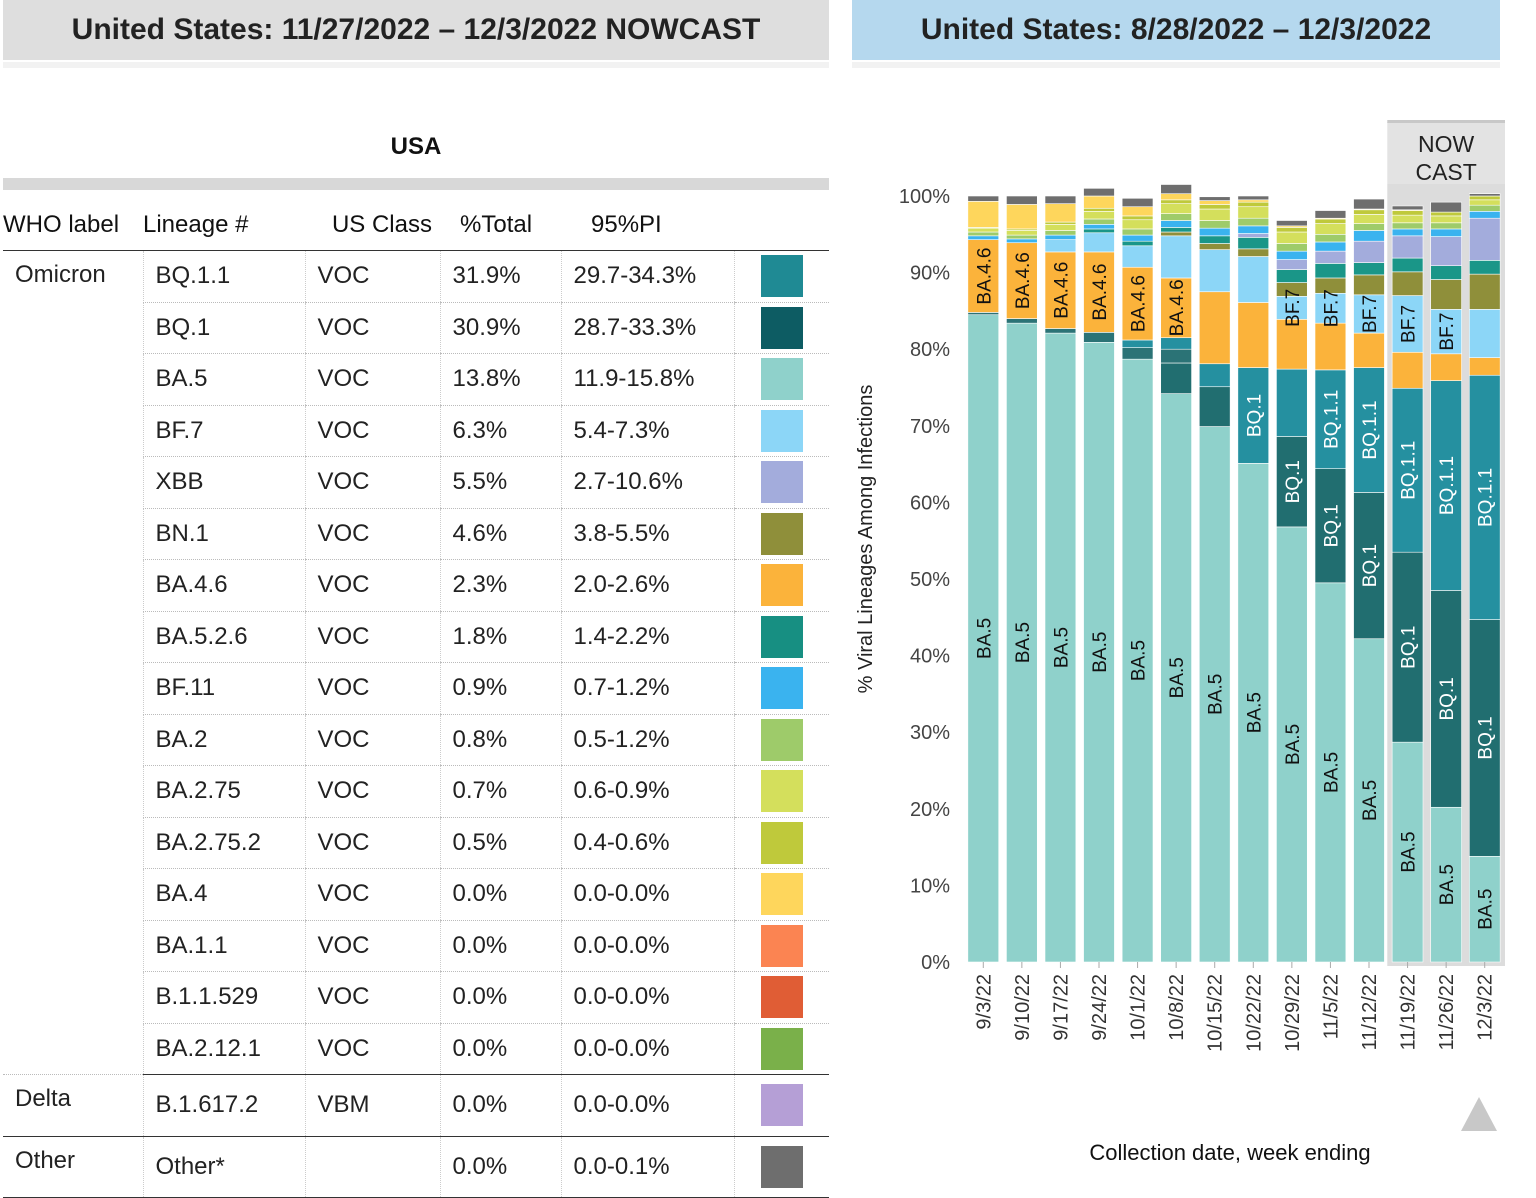 This screenshot has height=1198, width=1536. What do you see at coordinates (1479, 1114) in the screenshot?
I see `scroll-to-top-icon` at bounding box center [1479, 1114].